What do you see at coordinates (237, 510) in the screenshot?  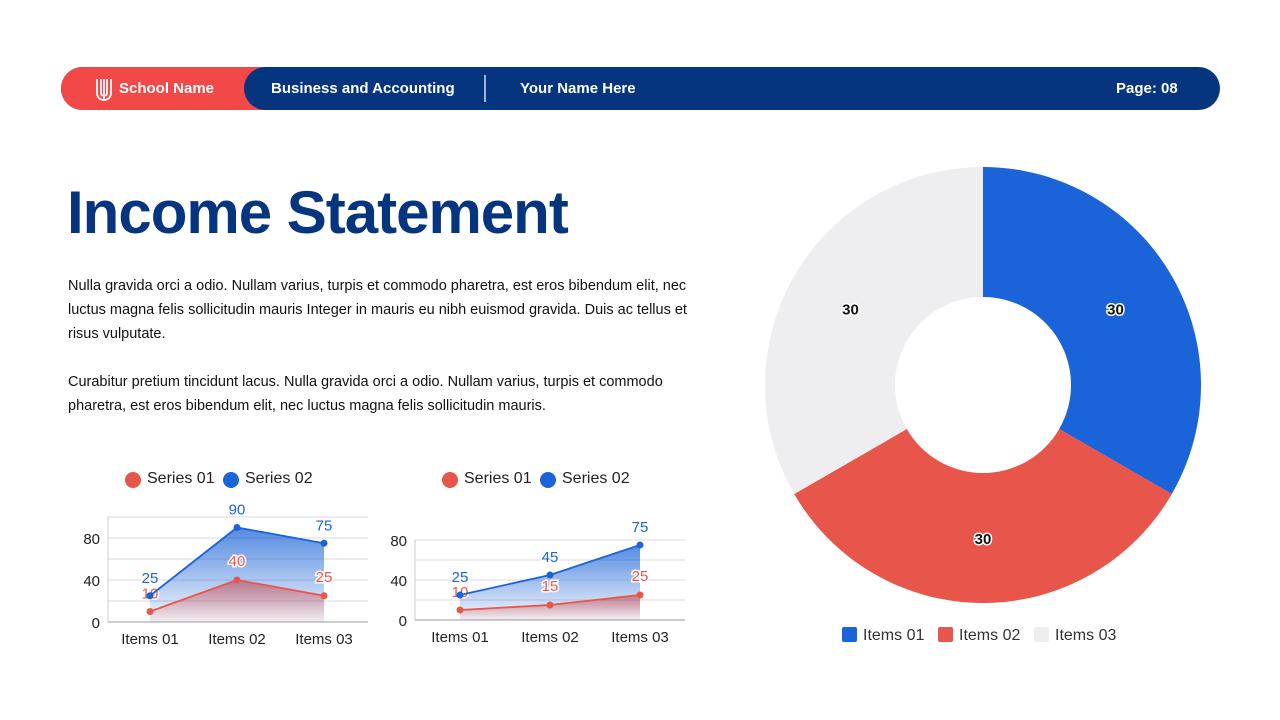 I see `data-label: 90` at bounding box center [237, 510].